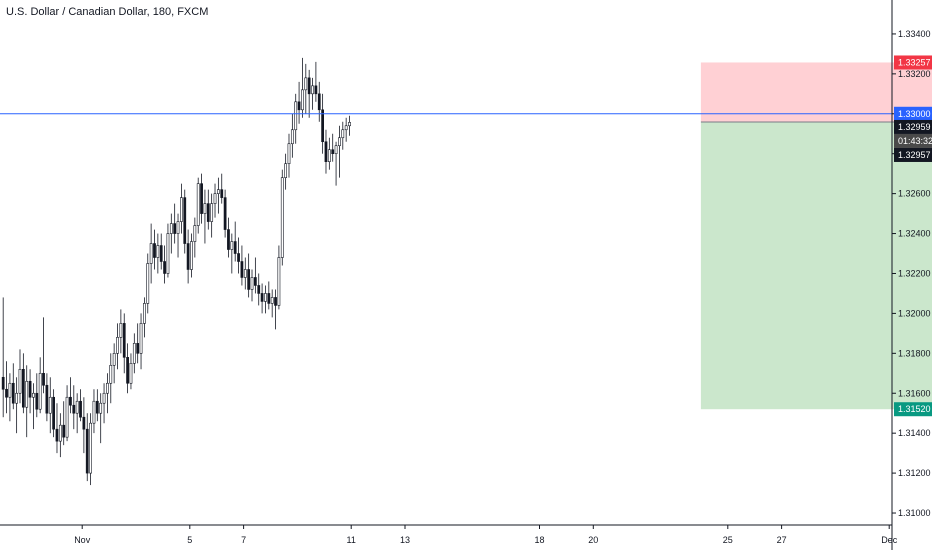 This screenshot has height=550, width=932. What do you see at coordinates (914, 155) in the screenshot?
I see `last-price-tag: 1.32957` at bounding box center [914, 155].